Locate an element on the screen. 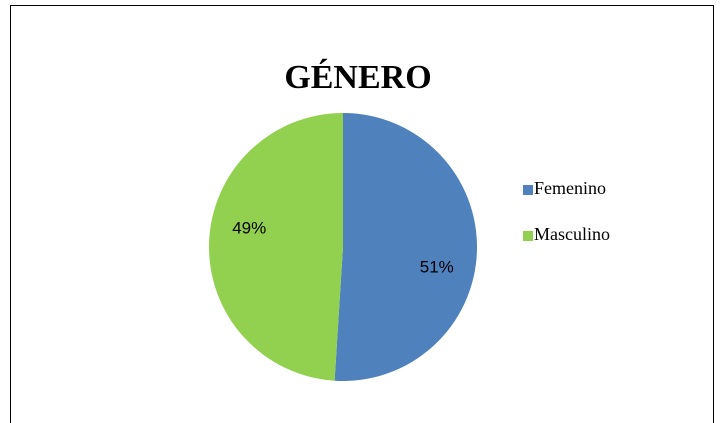 Image resolution: width=720 pixels, height=423 pixels. data-label: 51% is located at coordinates (437, 266).